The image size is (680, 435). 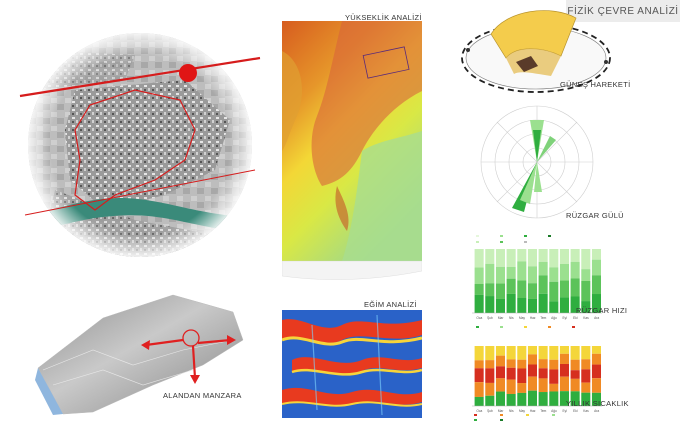 I want to click on month-tick: Mar, so click(x=501, y=318).